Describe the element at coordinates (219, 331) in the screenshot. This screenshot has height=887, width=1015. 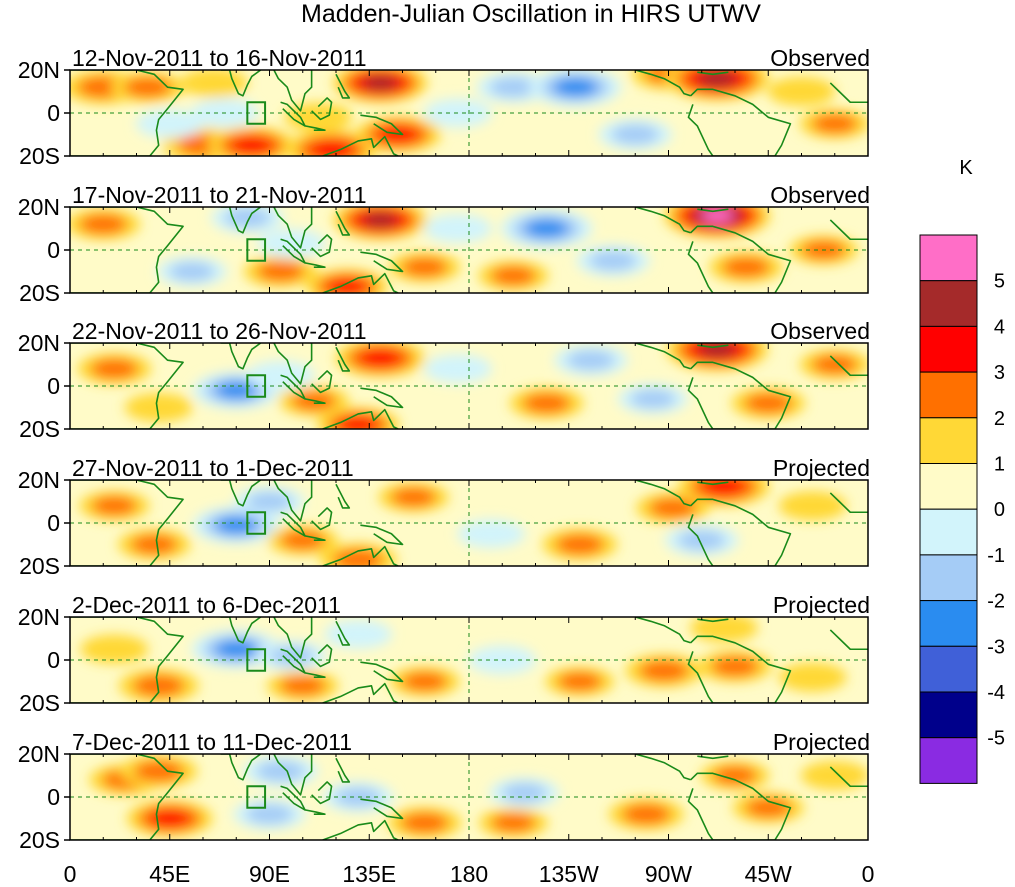
I see `panel-date-range: 22-Nov-2011 to 26-Nov-2011` at that location.